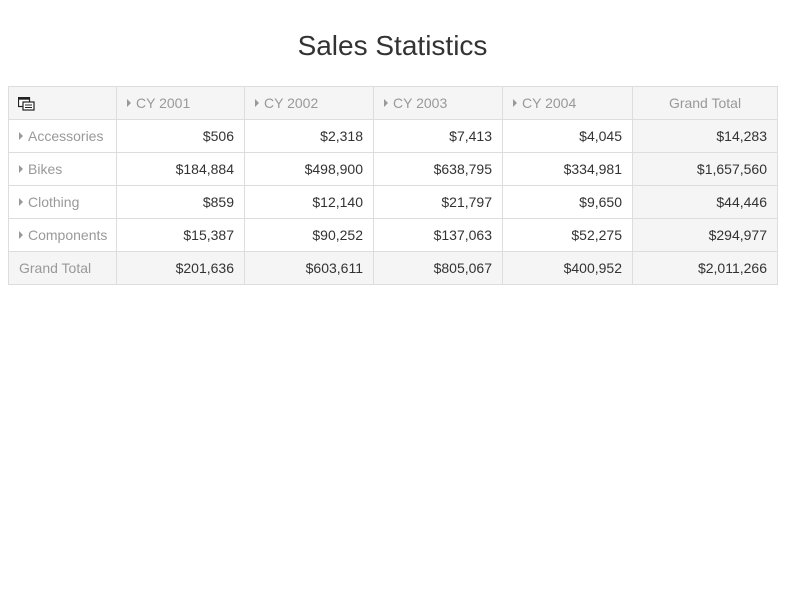 The image size is (785, 600). I want to click on column-header-cy2004: CY 2004, so click(567, 103).